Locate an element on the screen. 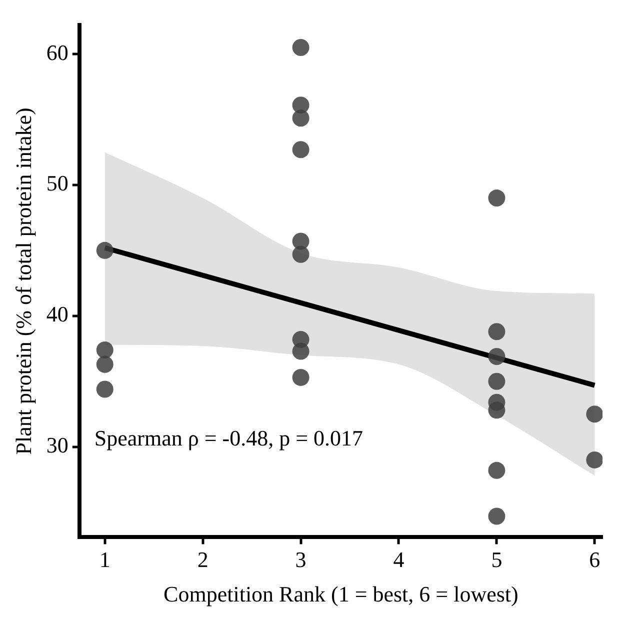  x-tick-label: 6 is located at coordinates (594, 559).